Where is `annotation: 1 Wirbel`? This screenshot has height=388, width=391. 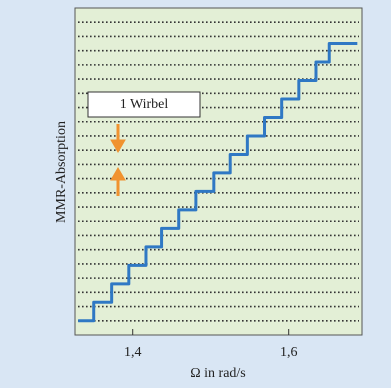 annotation: 1 Wirbel is located at coordinates (144, 104).